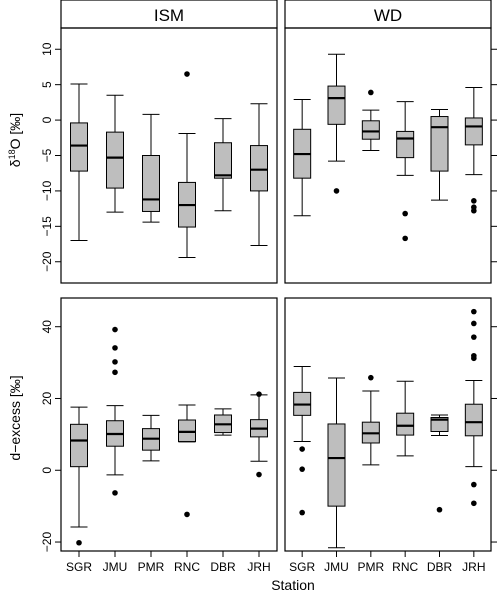 Image resolution: width=503 pixels, height=600 pixels. I want to click on strip-label: ISM, so click(169, 15).